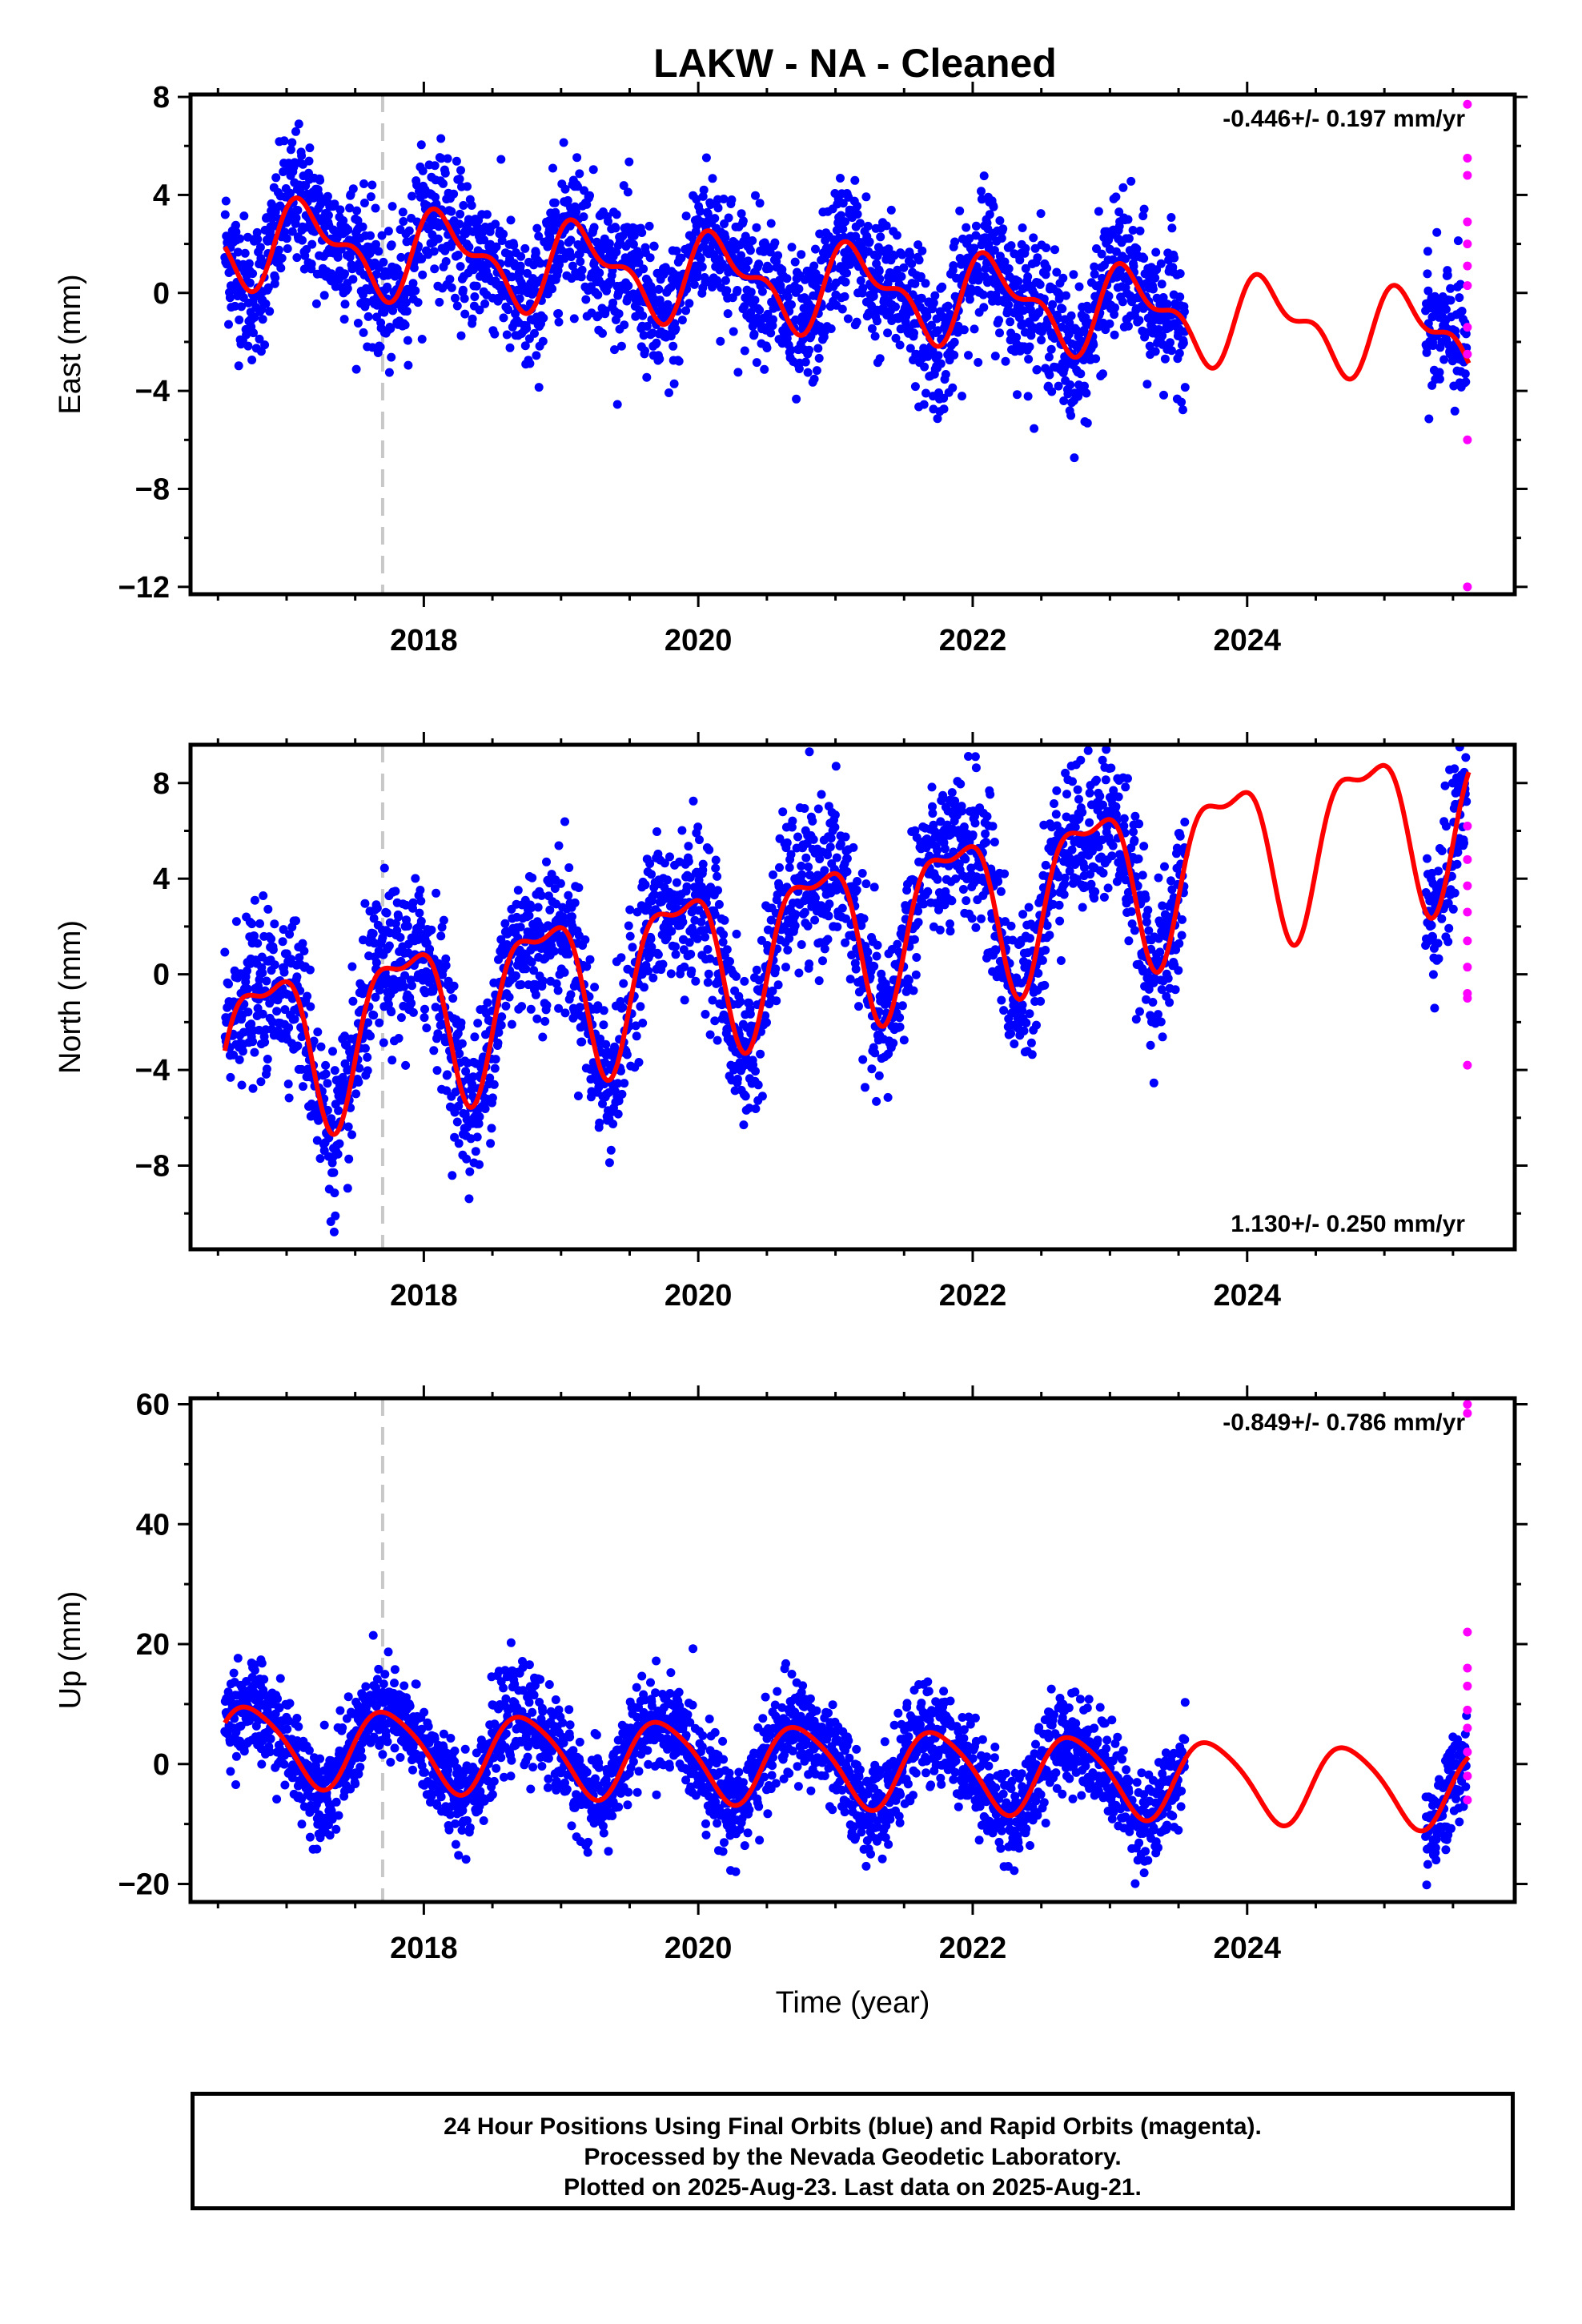  I want to click on y-axis-label: East (mm), so click(70, 344).